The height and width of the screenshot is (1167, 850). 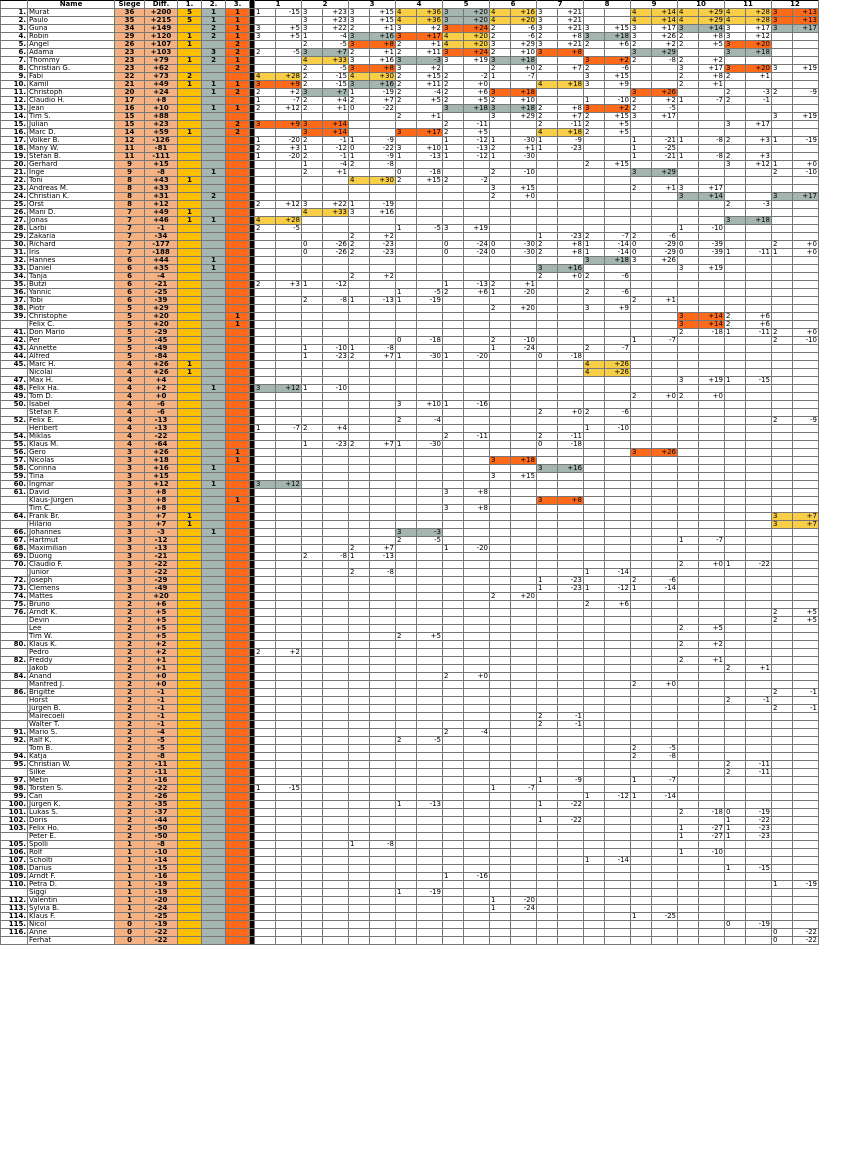 What do you see at coordinates (161, 796) in the screenshot?
I see `diff-cell: -26` at bounding box center [161, 796].